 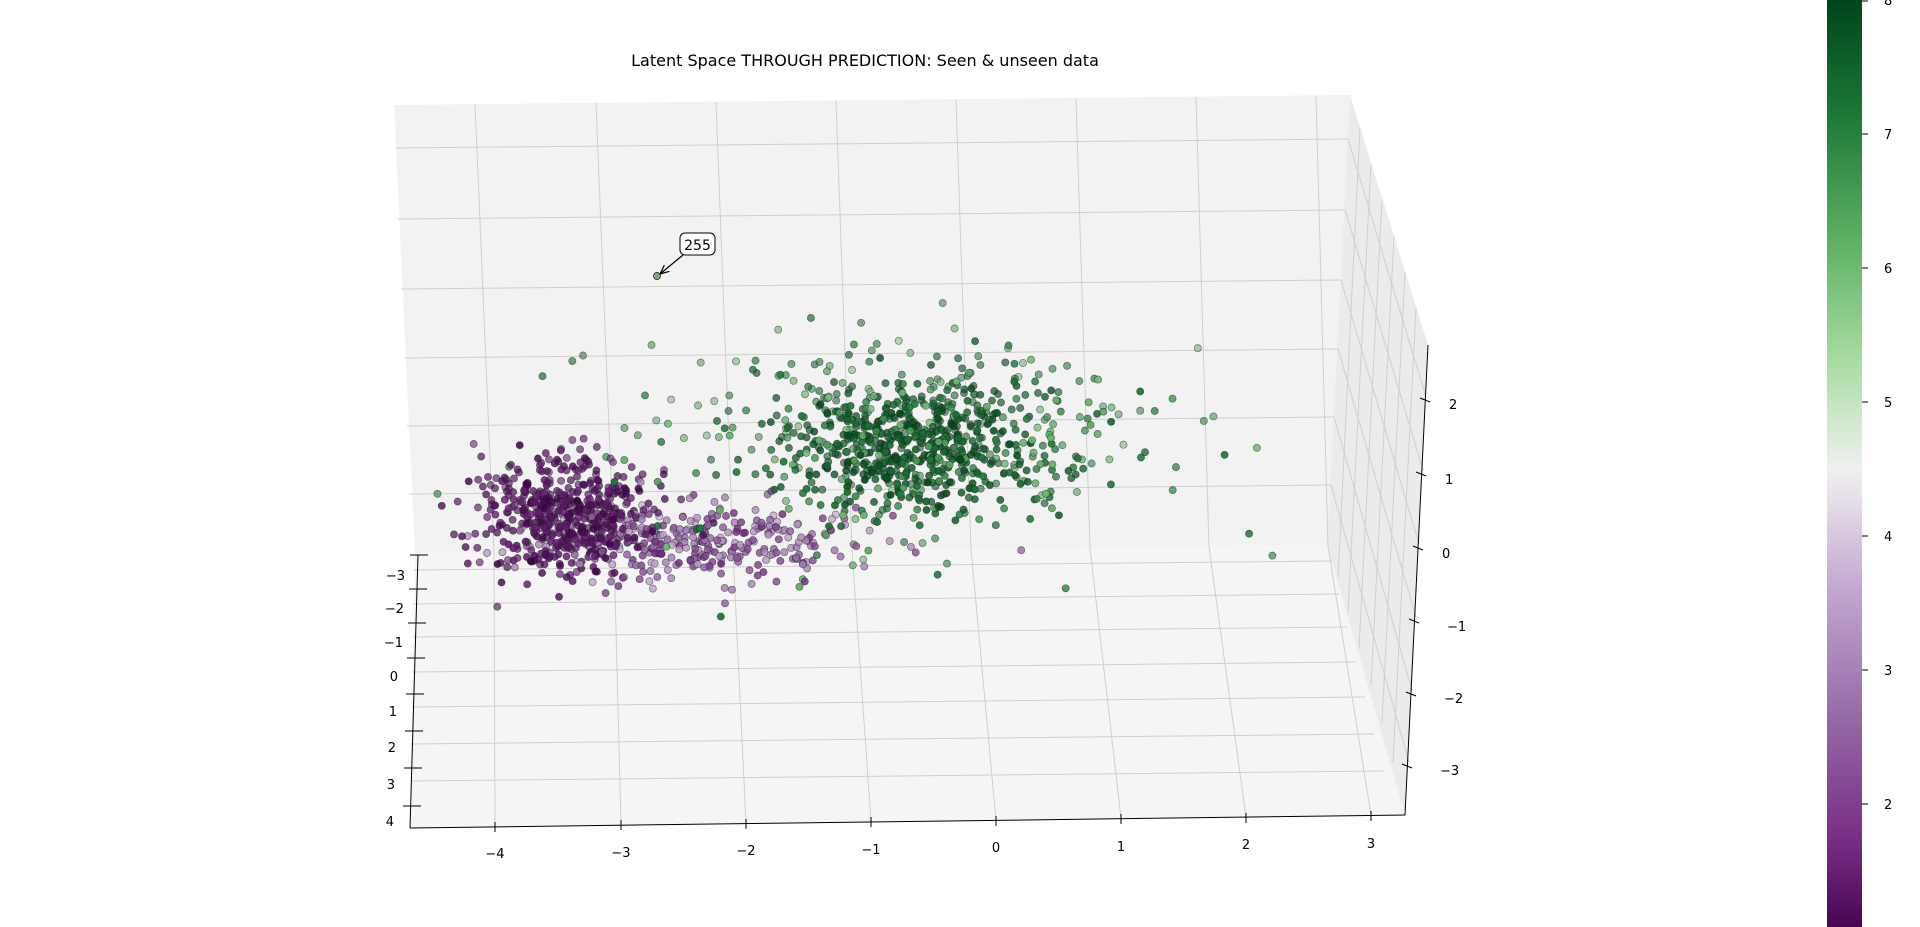 I want to click on z-tick-label: −3, so click(x=1449, y=771).